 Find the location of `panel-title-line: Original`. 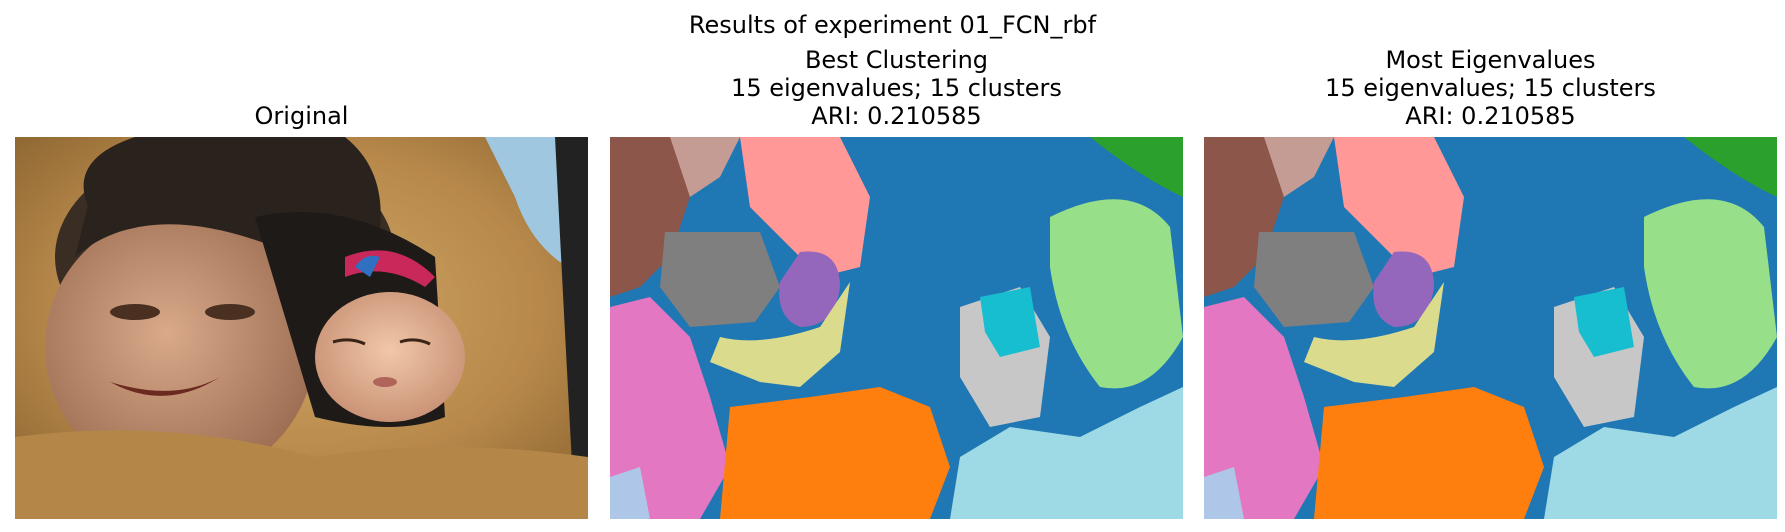

panel-title-line: Original is located at coordinates (301, 116).